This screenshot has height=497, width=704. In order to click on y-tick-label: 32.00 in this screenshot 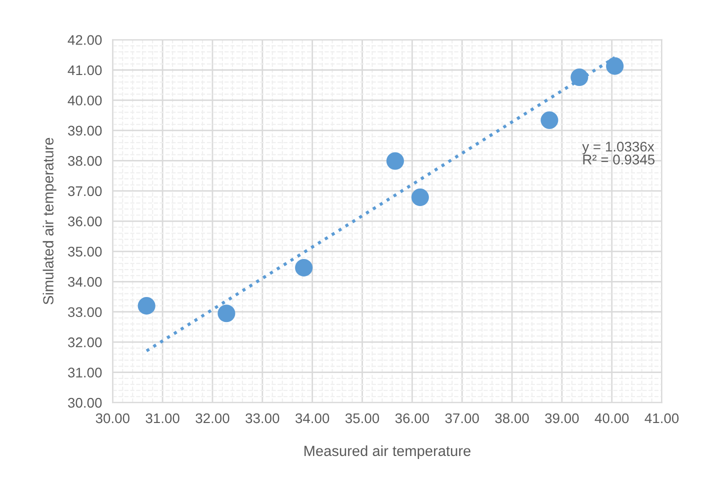, I will do `click(85, 342)`.